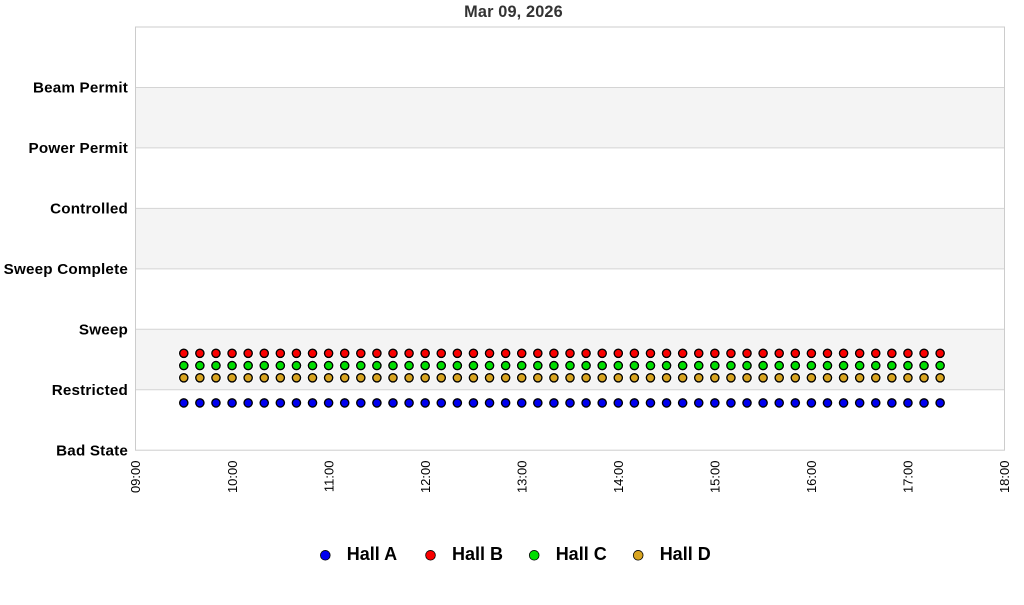  I want to click on svg-text: Sweep, so click(103, 329).